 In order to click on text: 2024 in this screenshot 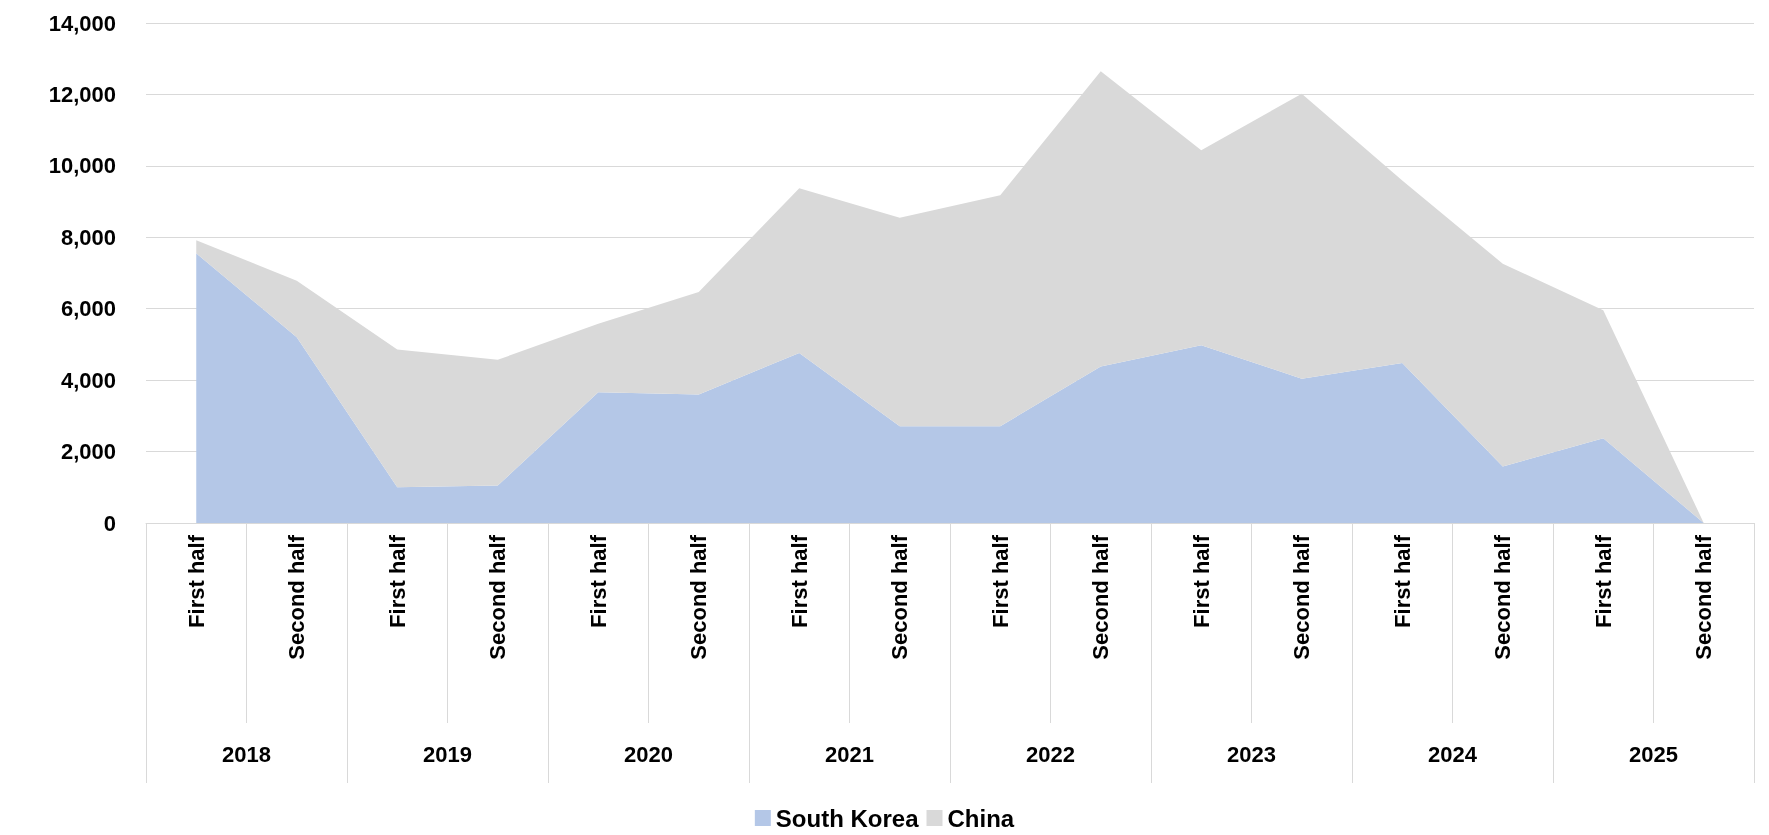, I will do `click(1453, 754)`.